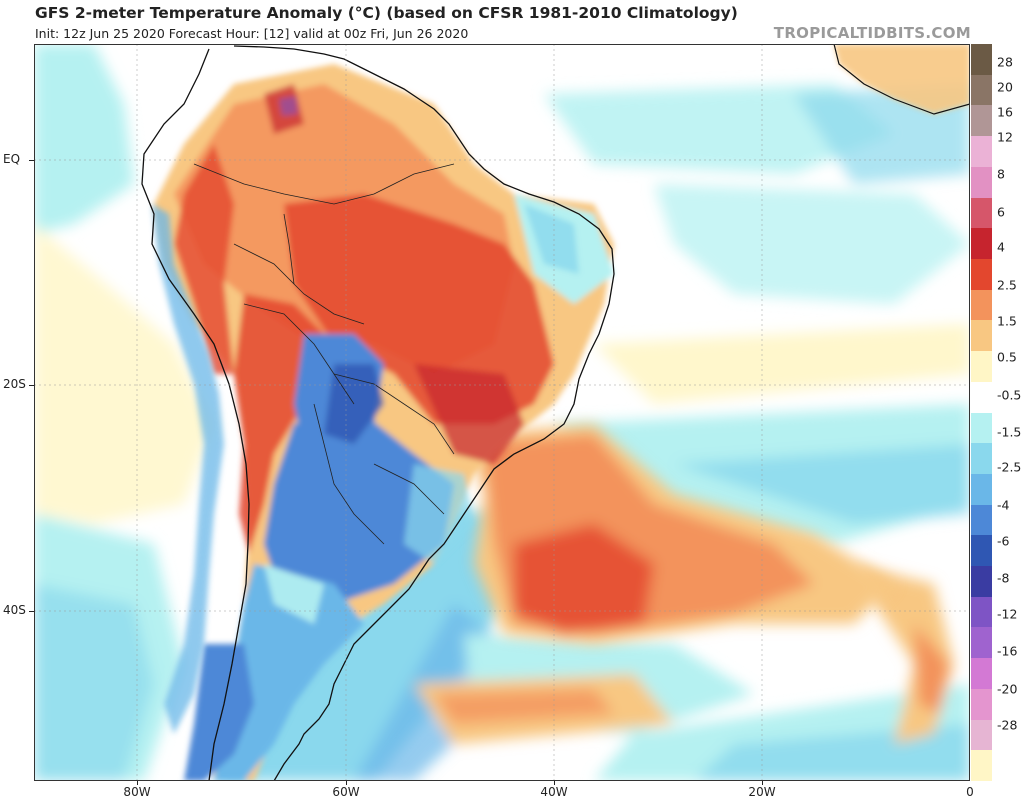 The width and height of the screenshot is (1024, 800). What do you see at coordinates (1005, 87) in the screenshot?
I see `colorbar-label: 20` at bounding box center [1005, 87].